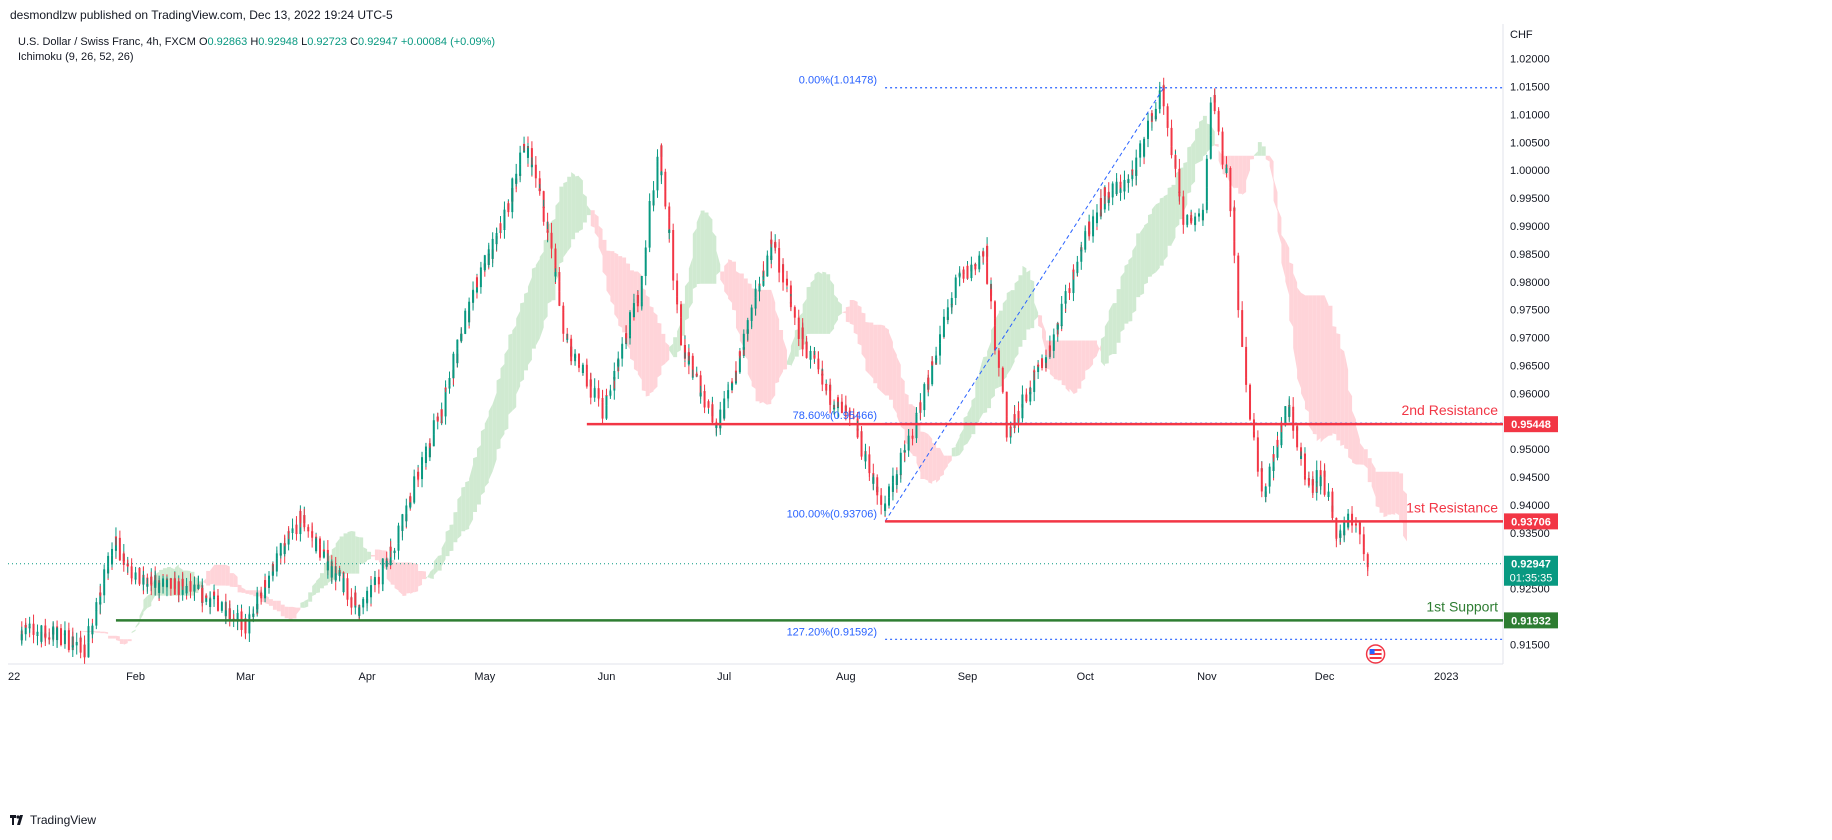 The image size is (1832, 840). Describe the element at coordinates (1530, 283) in the screenshot. I see `y-tick-label: 0.98000` at that location.